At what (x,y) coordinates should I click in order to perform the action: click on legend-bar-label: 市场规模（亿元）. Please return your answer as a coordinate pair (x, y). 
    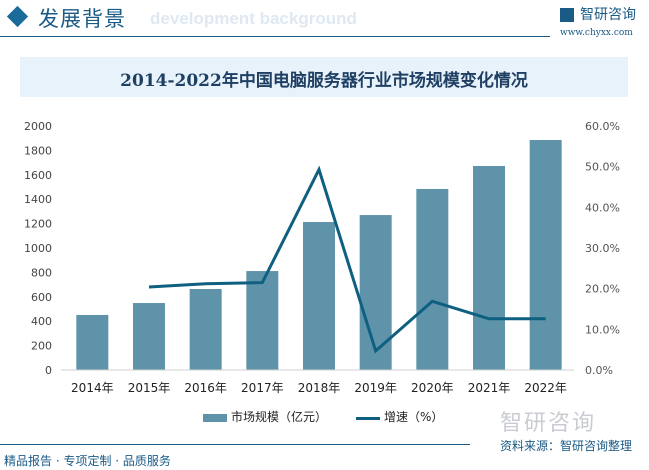
    Looking at the image, I should click on (279, 417).